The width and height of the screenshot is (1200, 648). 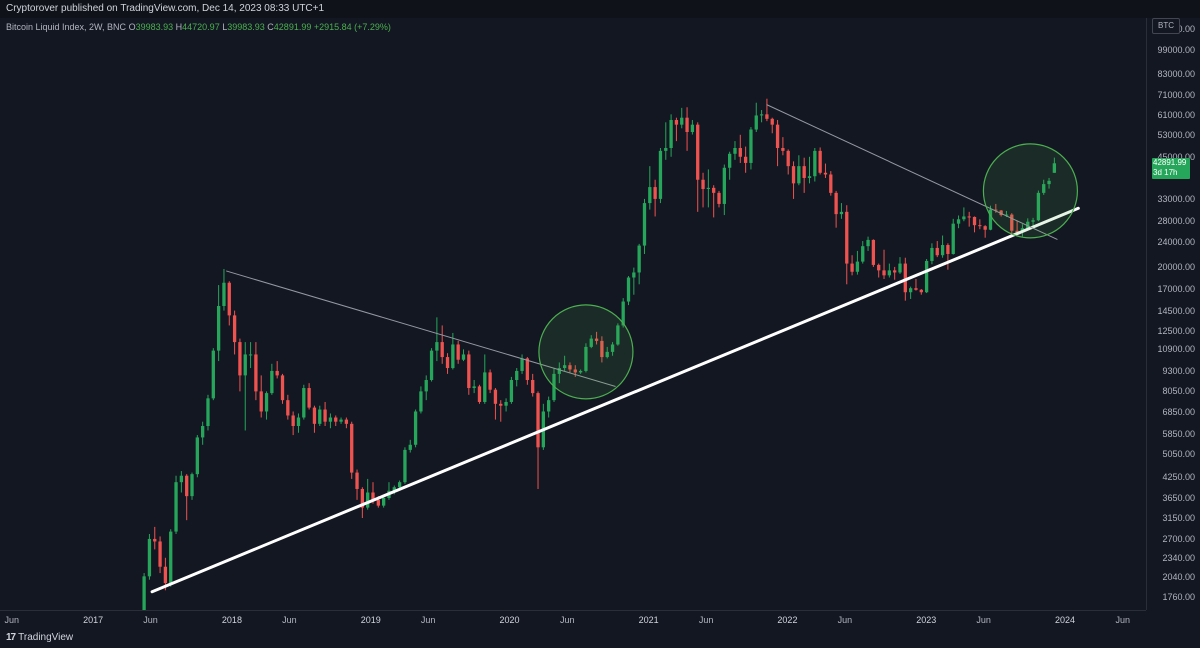 What do you see at coordinates (1176, 330) in the screenshot?
I see `price-tick: 12500.00` at bounding box center [1176, 330].